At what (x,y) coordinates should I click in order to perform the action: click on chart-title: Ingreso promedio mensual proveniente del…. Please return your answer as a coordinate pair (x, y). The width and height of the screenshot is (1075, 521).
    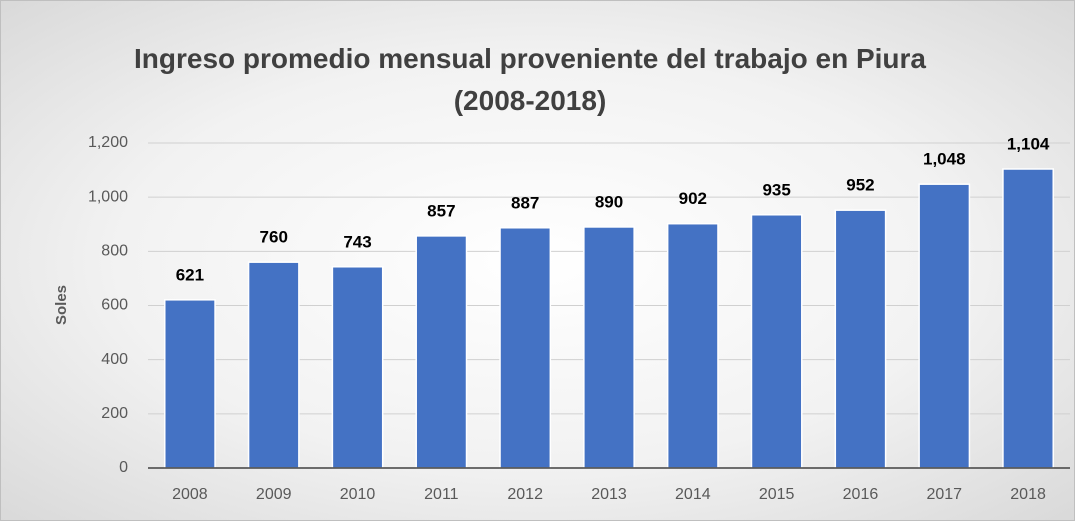
    Looking at the image, I should click on (530, 79).